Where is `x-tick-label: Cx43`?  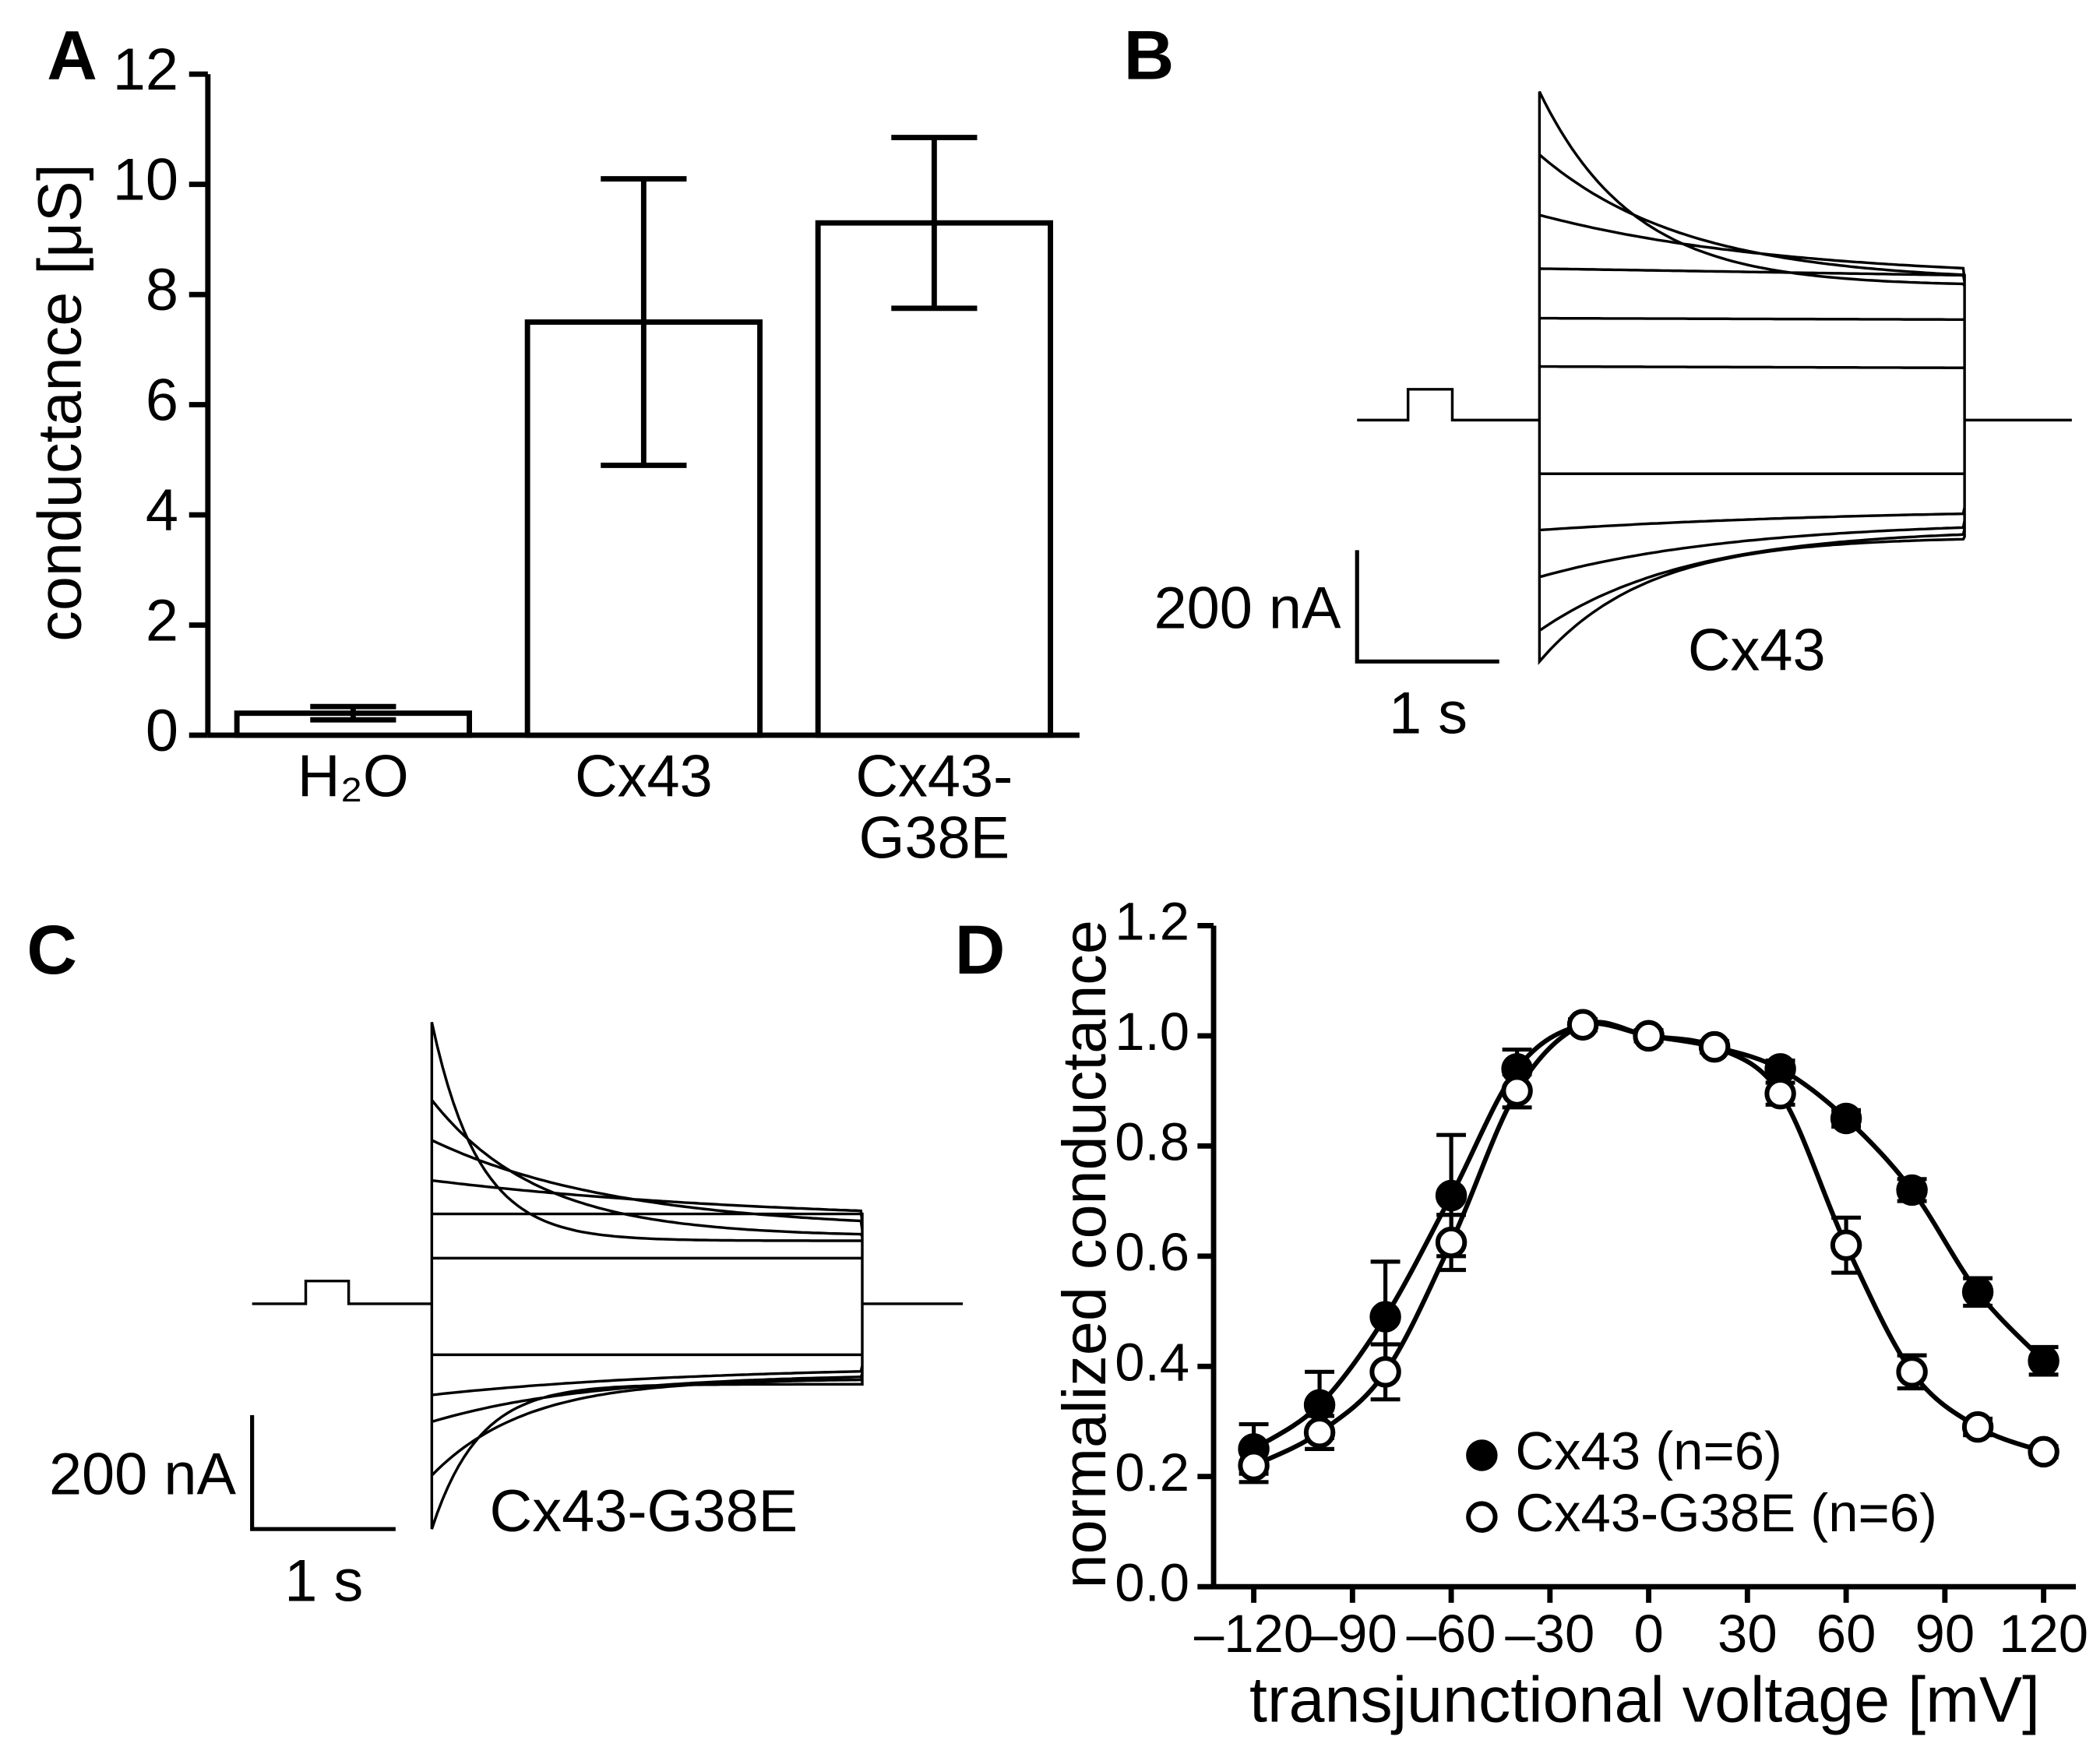
x-tick-label: Cx43 is located at coordinates (644, 777).